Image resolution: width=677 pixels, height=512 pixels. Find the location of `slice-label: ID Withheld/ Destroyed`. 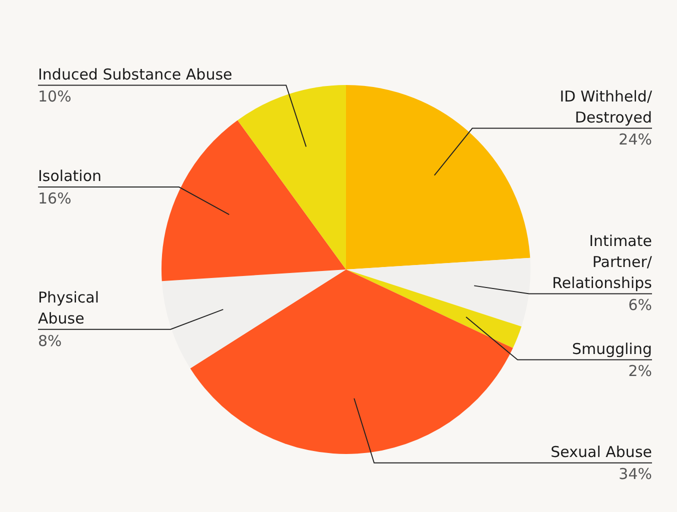

slice-label: ID Withheld/ Destroyed is located at coordinates (606, 106).